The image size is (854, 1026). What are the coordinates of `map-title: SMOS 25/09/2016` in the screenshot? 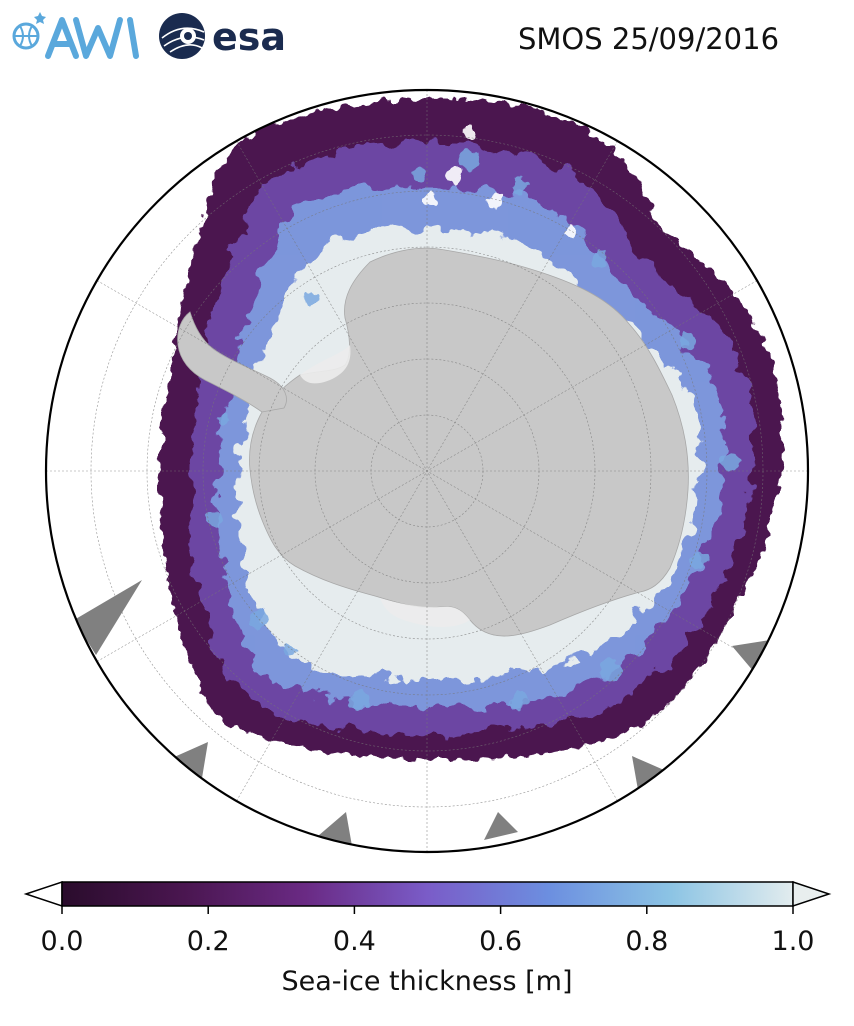 It's located at (649, 39).